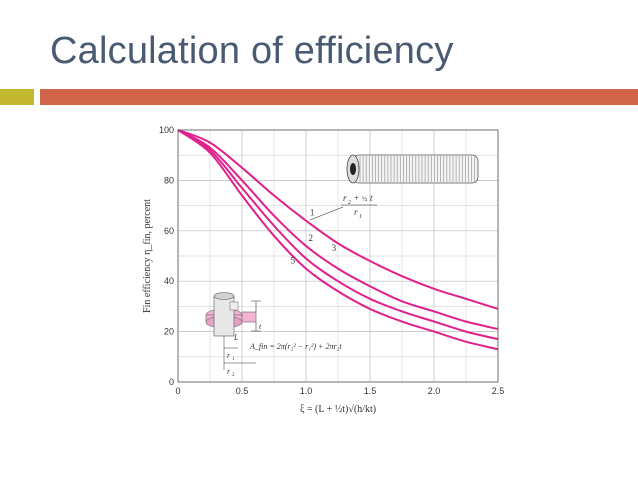 The height and width of the screenshot is (479, 638). I want to click on finned-tube-icon, so click(412, 169).